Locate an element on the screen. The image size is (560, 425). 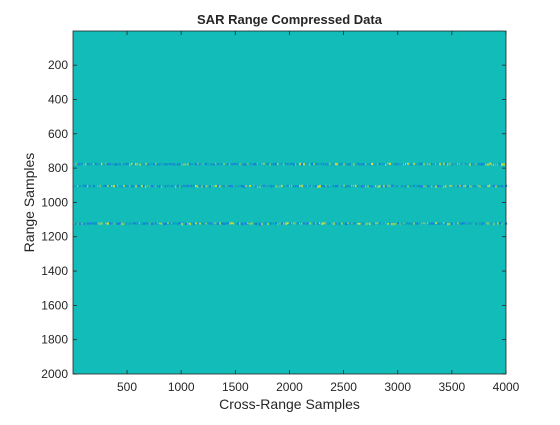
x-tick-label: 3000 is located at coordinates (397, 387).